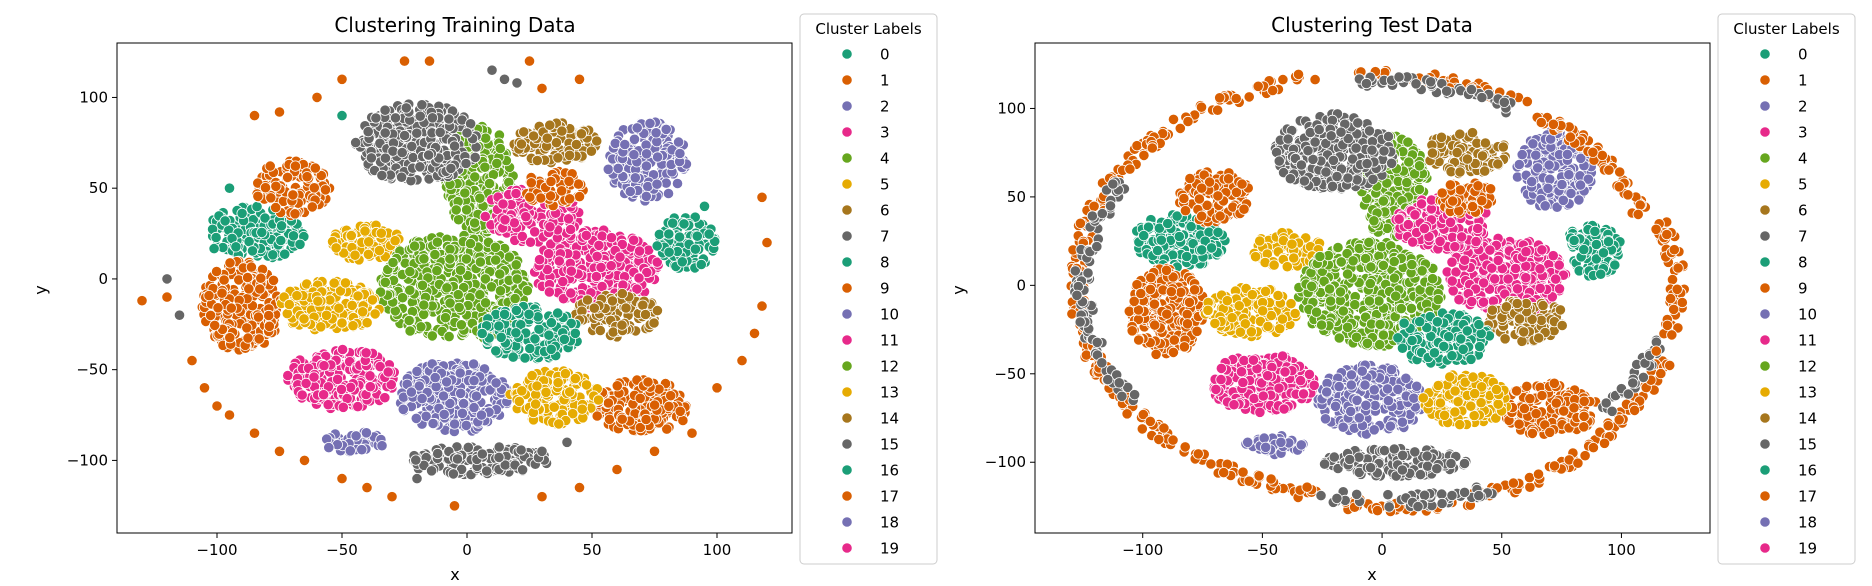 This screenshot has width=1872, height=586. Describe the element at coordinates (889, 315) in the screenshot. I see `legend-label: 10` at that location.